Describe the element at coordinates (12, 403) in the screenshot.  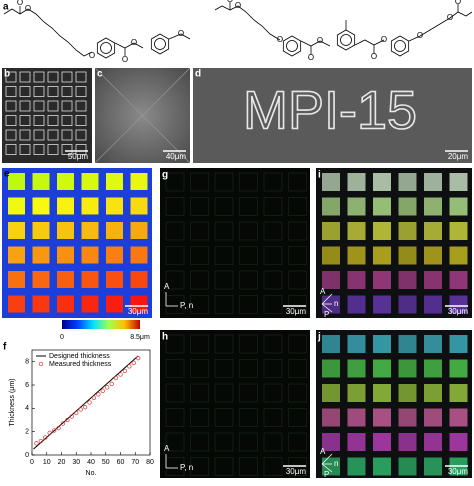
I see `y-axis-label: Thickness (μm)` at that location.